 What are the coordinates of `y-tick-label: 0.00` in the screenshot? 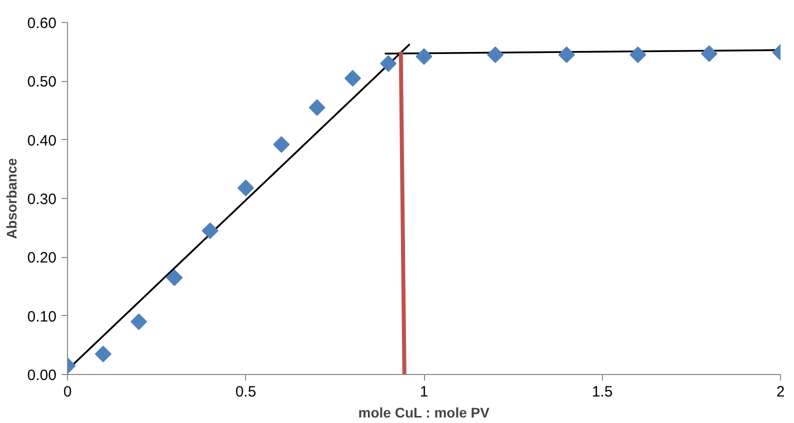 It's located at (42, 375).